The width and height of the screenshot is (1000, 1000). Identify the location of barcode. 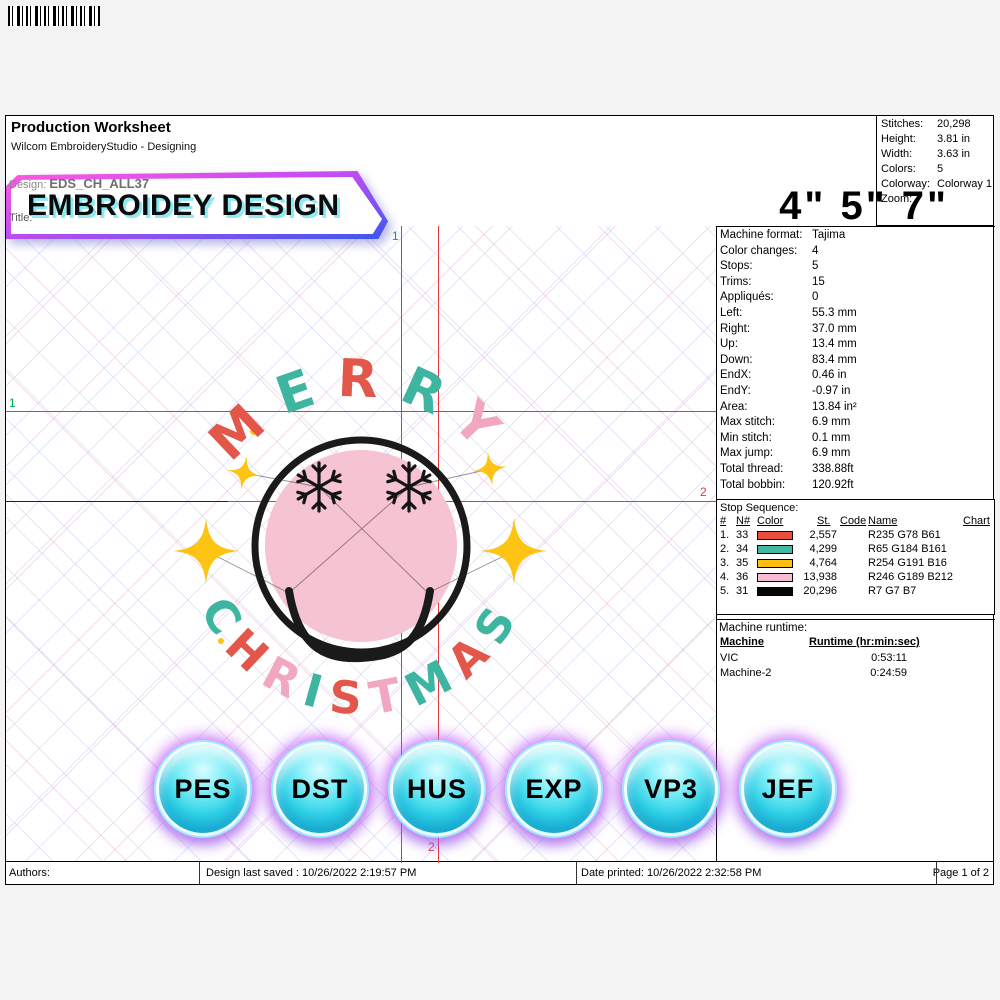
(54, 16).